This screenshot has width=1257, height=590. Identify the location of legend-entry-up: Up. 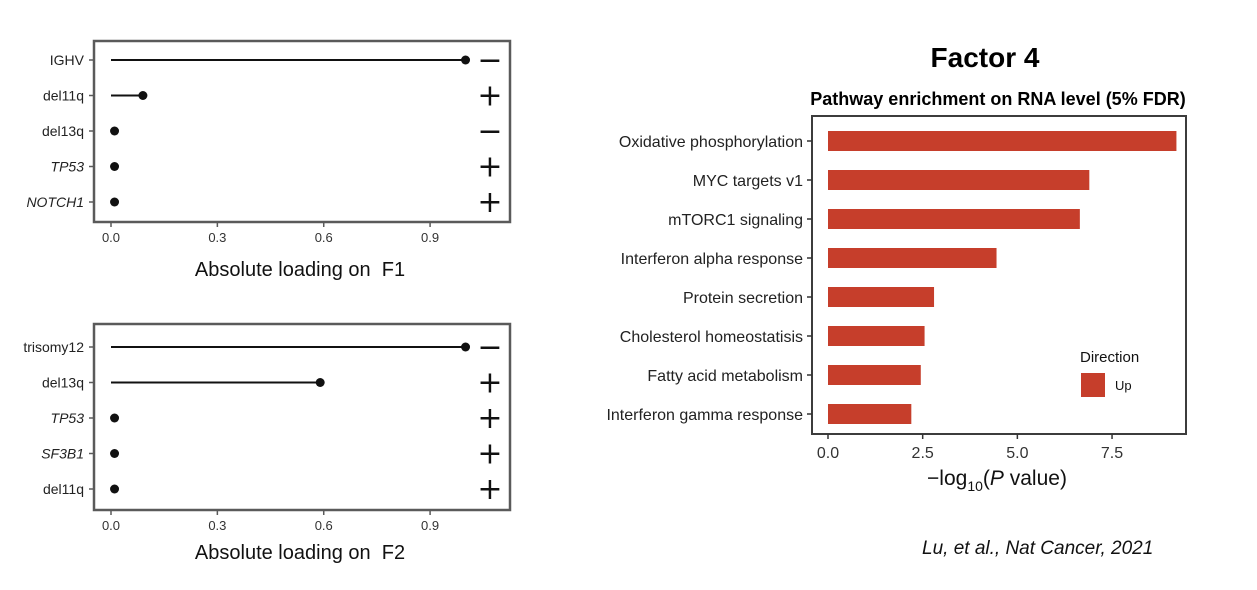
(1123, 385).